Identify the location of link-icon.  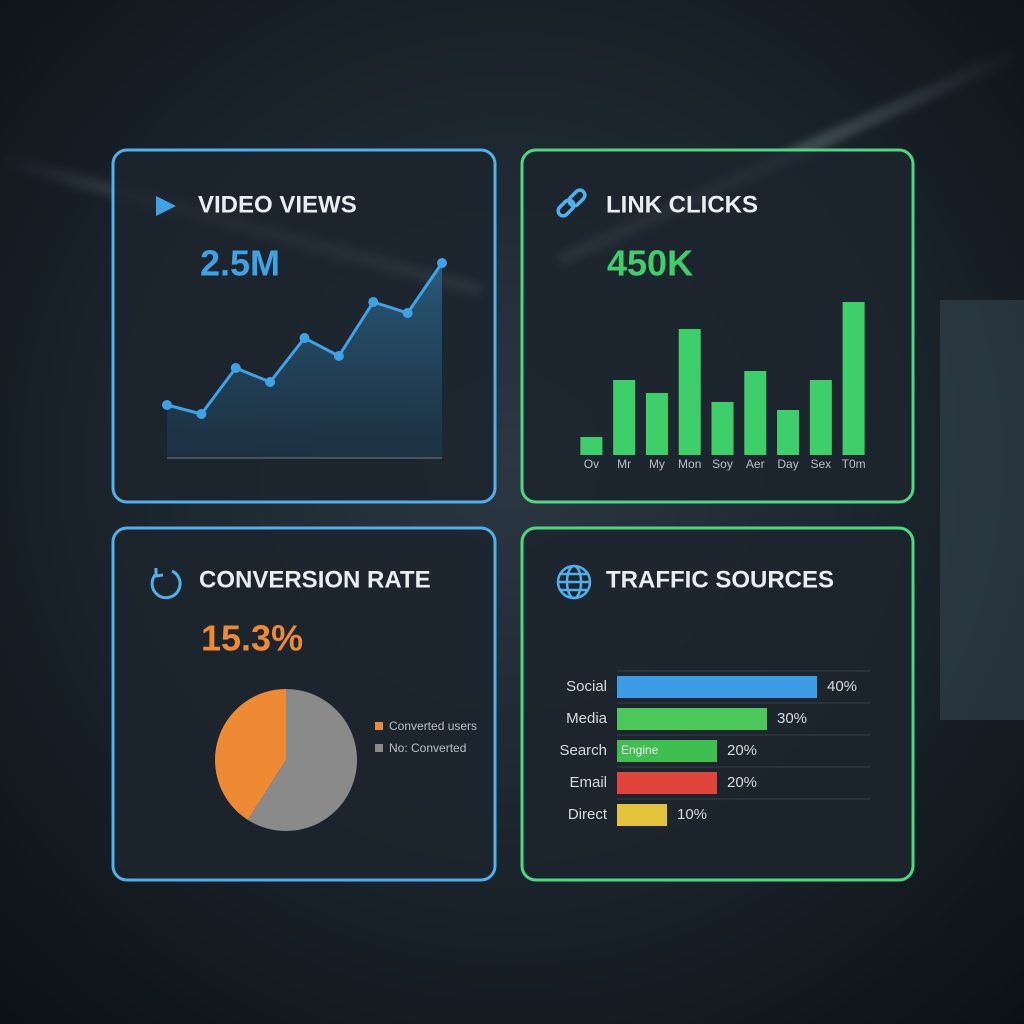
(571, 203).